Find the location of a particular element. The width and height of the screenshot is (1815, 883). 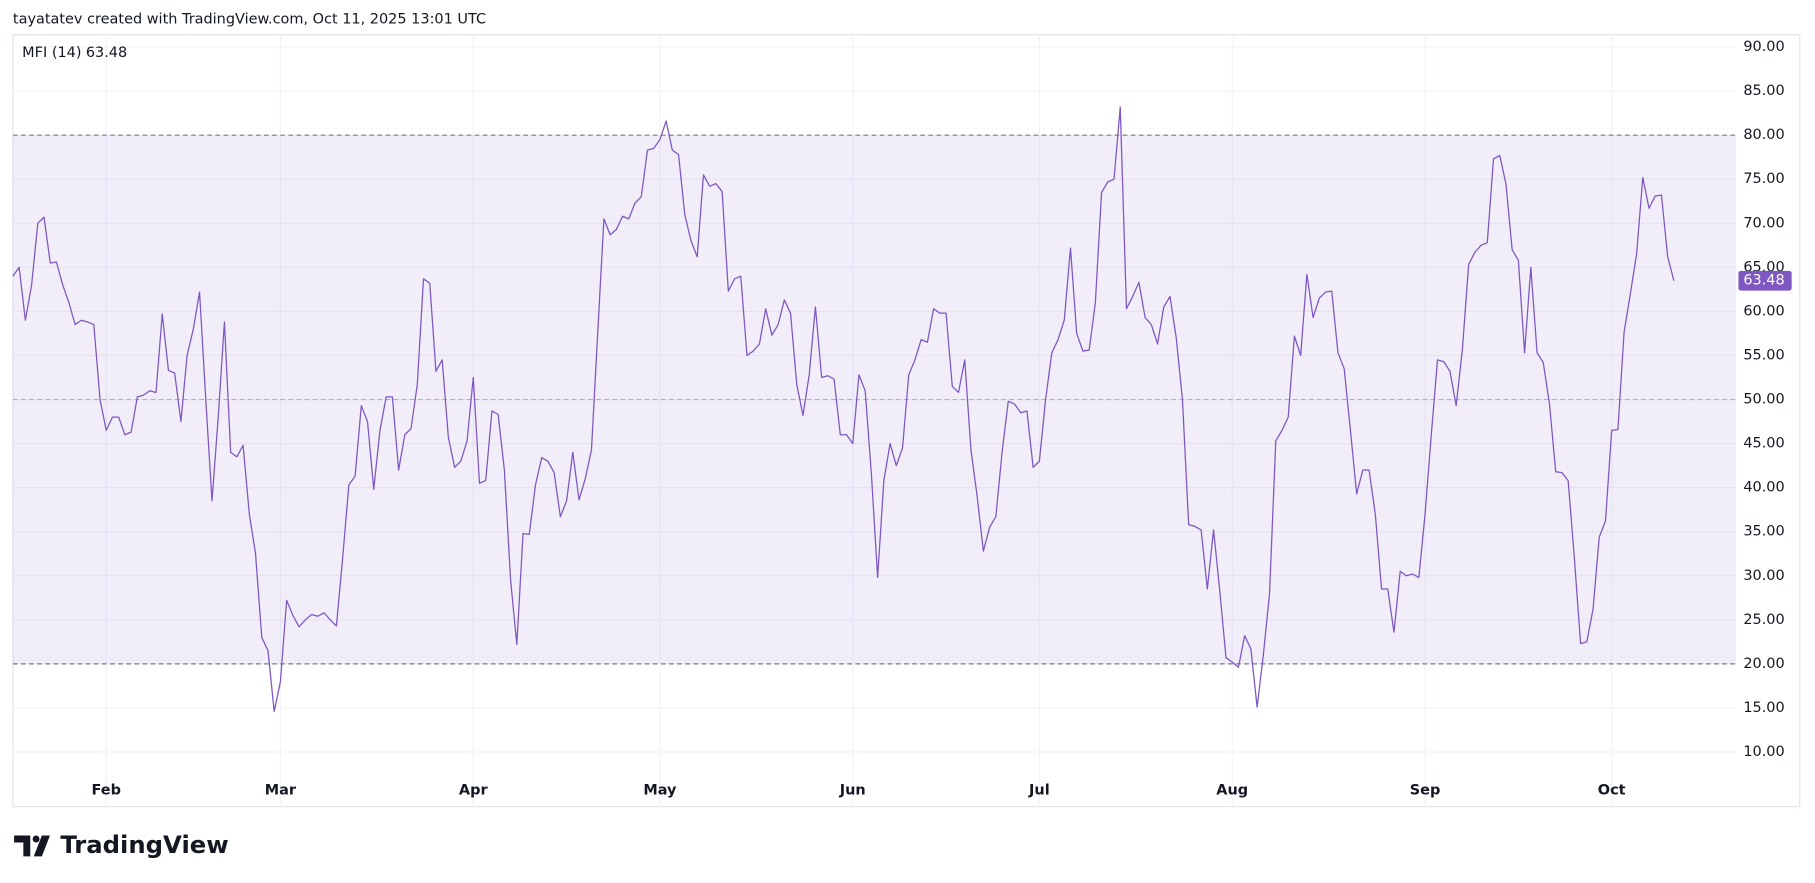

legend-value: 63.48 is located at coordinates (106, 53).